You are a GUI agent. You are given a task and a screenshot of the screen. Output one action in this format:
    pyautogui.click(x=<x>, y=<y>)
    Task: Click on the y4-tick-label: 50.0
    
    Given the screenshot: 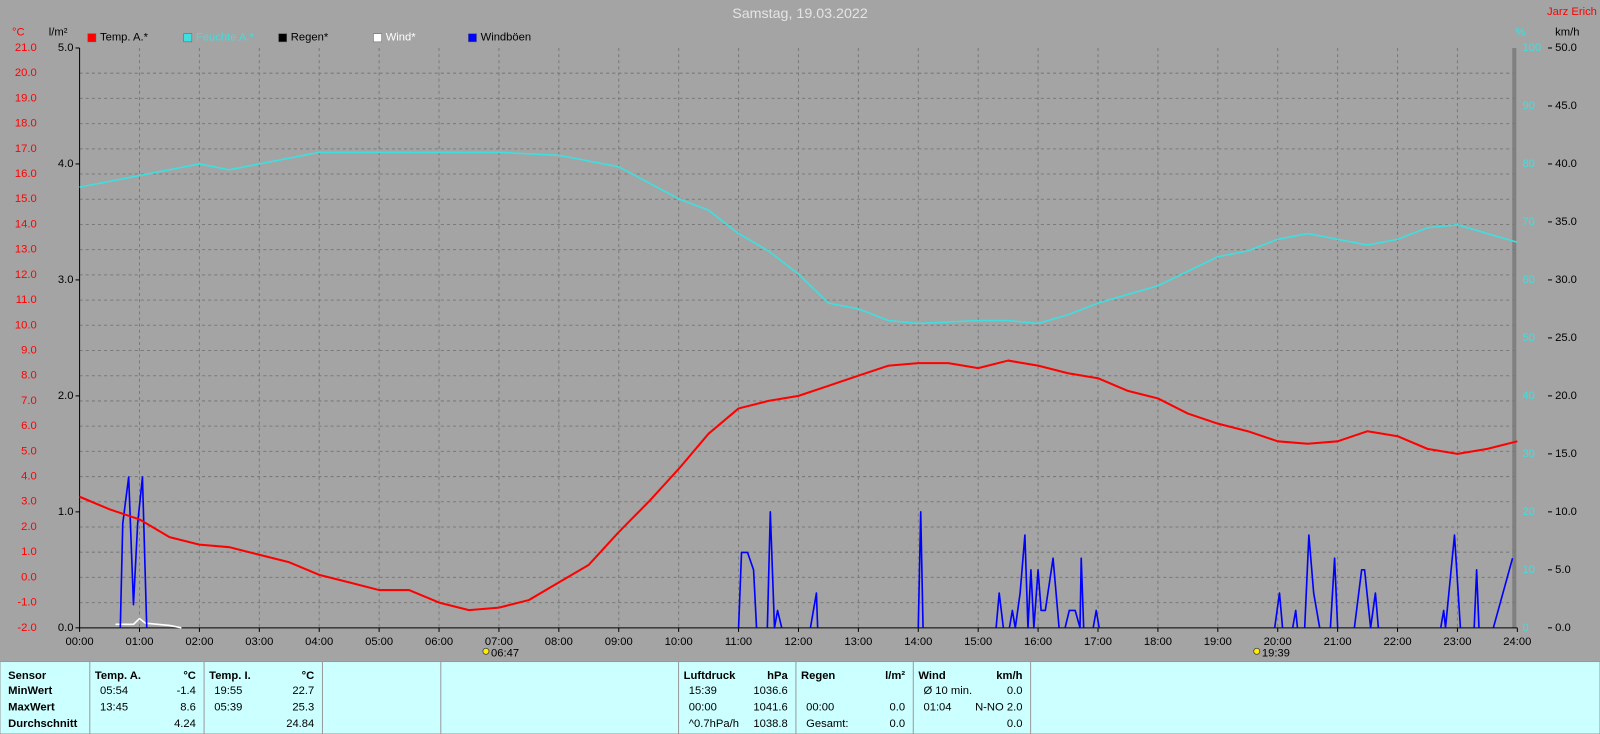 What is the action you would take?
    pyautogui.click(x=1566, y=48)
    